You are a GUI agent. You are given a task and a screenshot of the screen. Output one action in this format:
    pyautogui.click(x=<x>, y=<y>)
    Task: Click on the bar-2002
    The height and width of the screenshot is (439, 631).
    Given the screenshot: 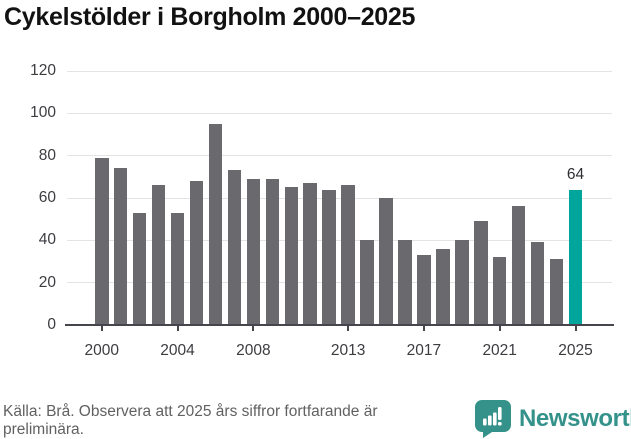 What is the action you would take?
    pyautogui.click(x=139, y=268)
    